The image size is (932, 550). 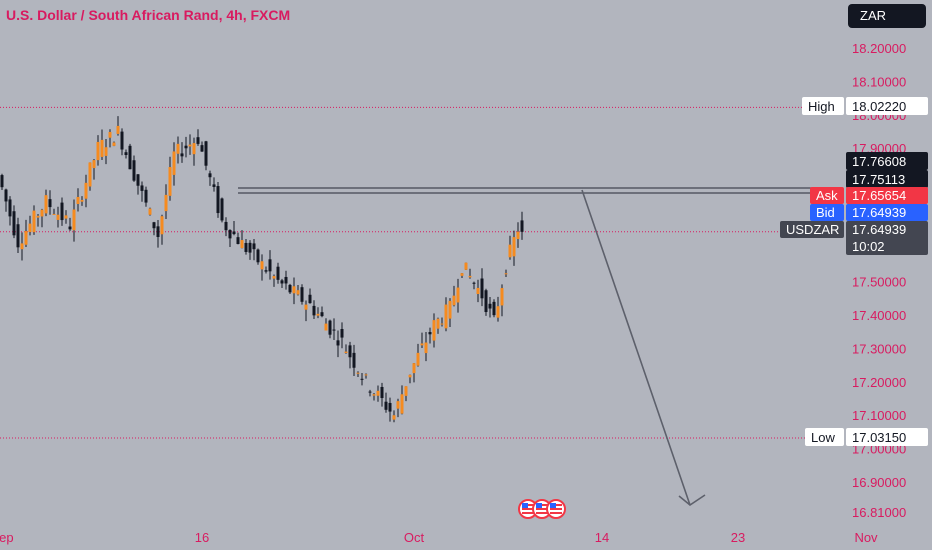 I want to click on svg-text: Bid, so click(x=825, y=212).